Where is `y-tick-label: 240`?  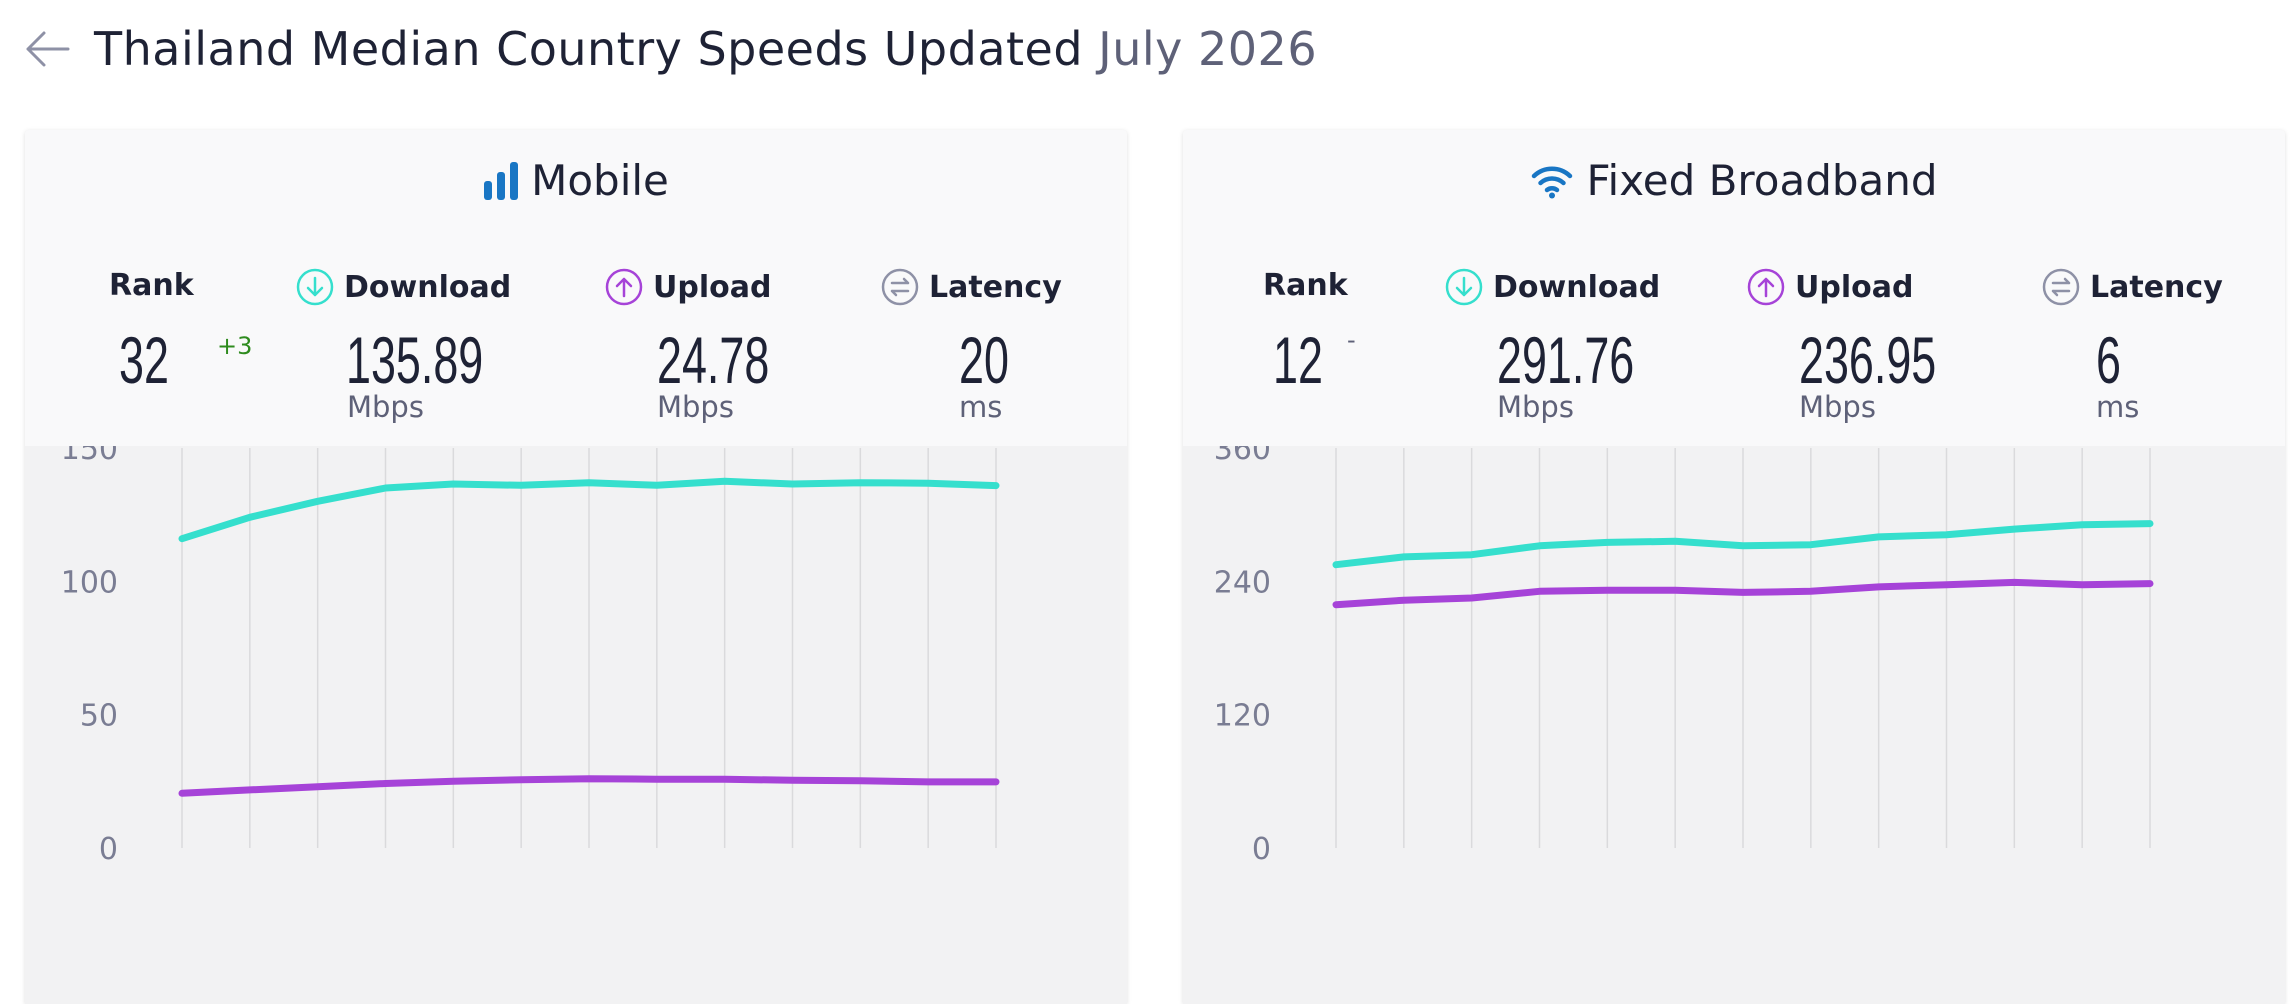
y-tick-label: 240 is located at coordinates (1242, 582).